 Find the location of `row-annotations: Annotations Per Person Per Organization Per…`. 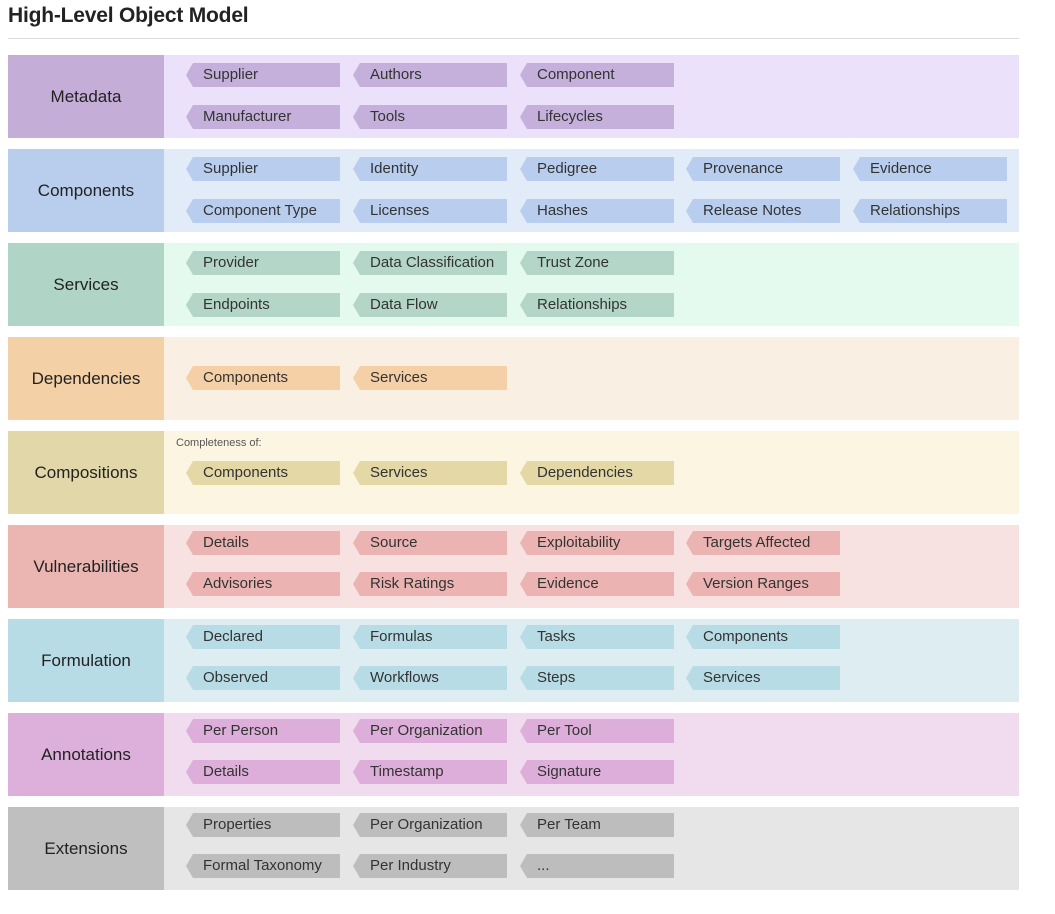

row-annotations: Annotations Per Person Per Organization Per… is located at coordinates (513, 754).